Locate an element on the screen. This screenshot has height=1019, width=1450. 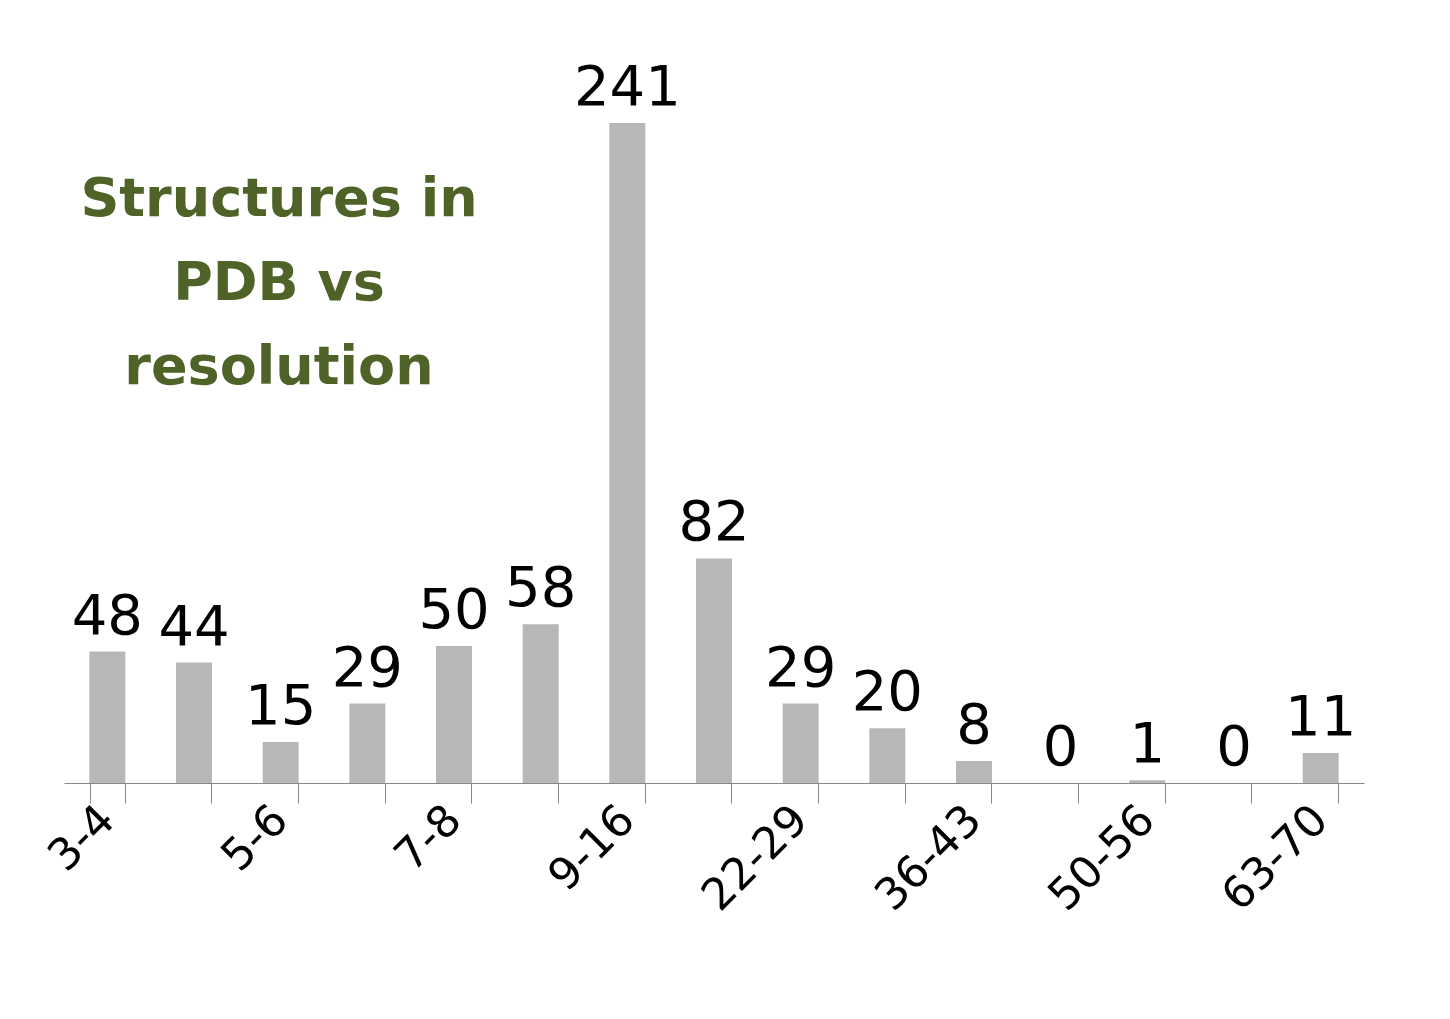
data-label: 20 is located at coordinates (887, 691).